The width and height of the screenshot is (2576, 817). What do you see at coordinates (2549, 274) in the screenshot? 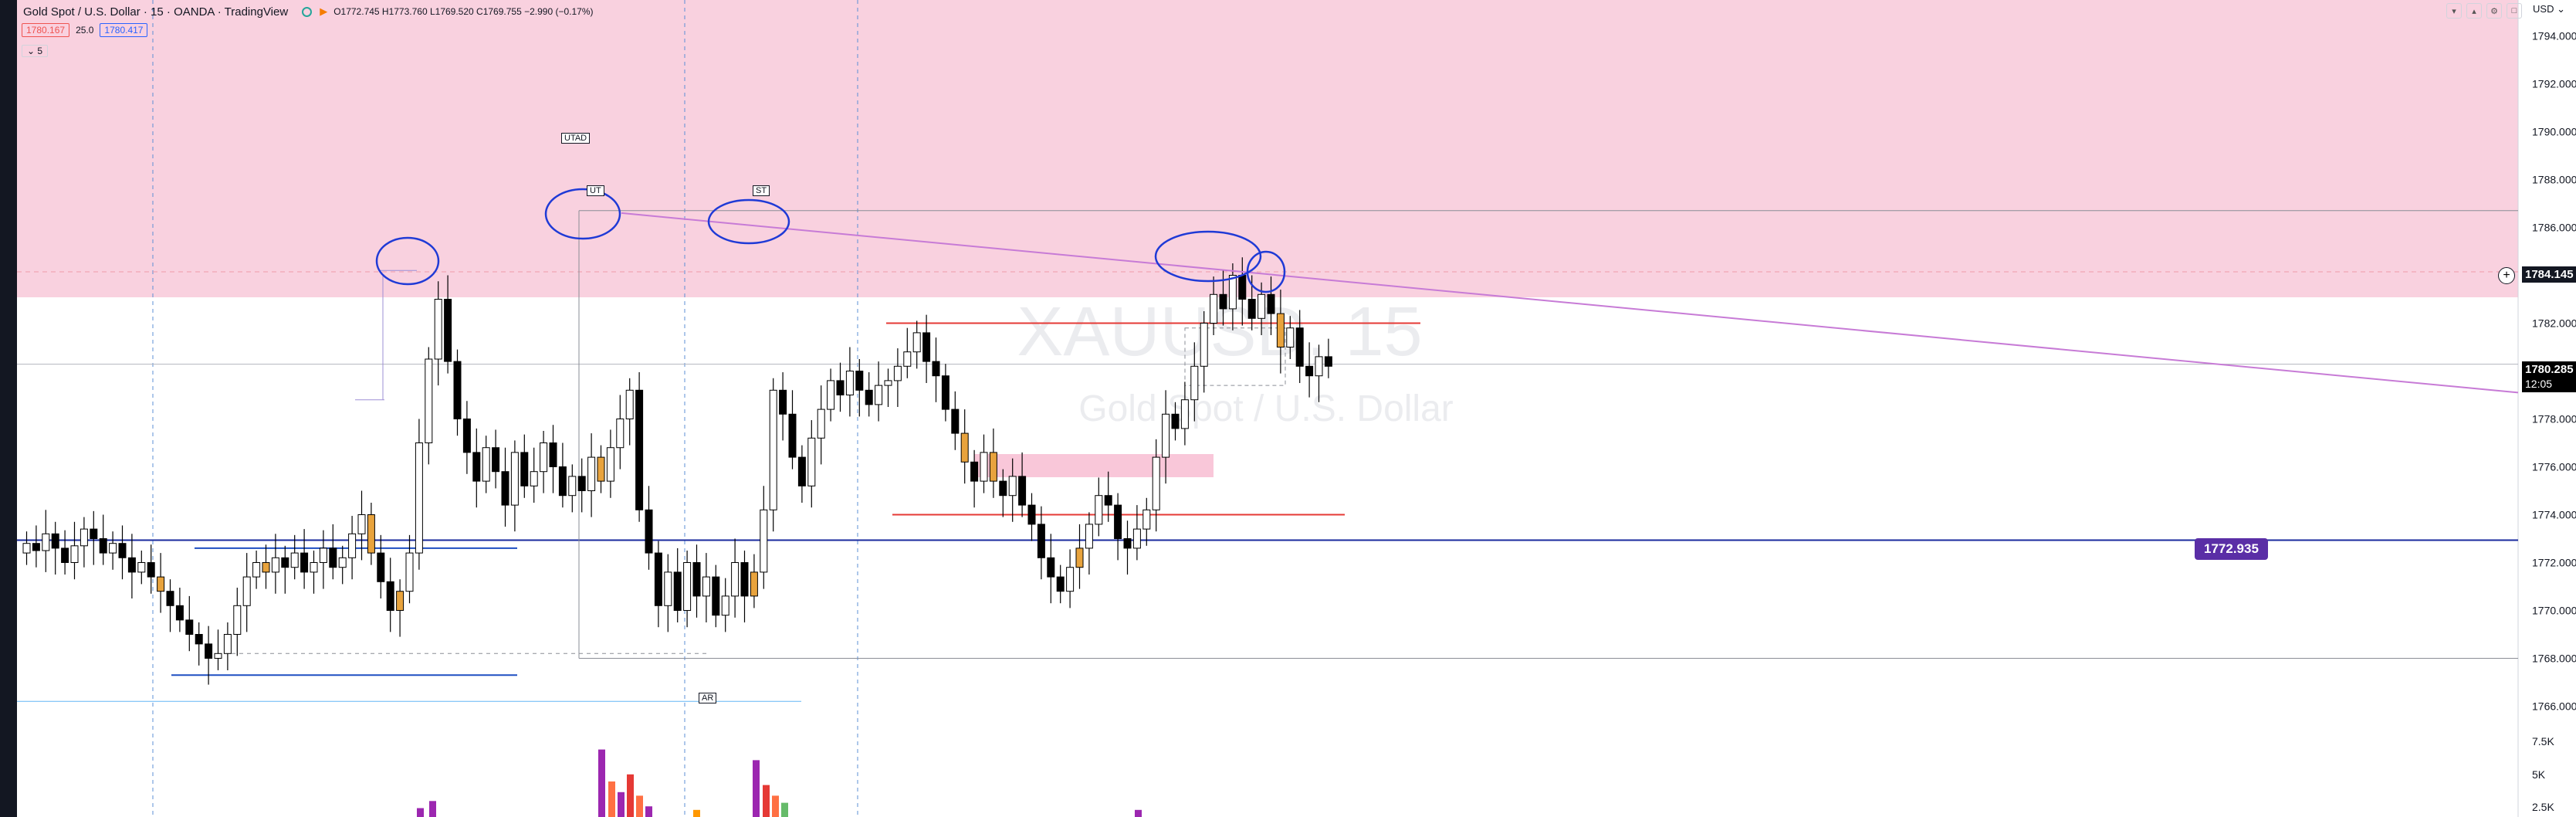
I see `crosshair-price-label: 1784.145` at bounding box center [2549, 274].